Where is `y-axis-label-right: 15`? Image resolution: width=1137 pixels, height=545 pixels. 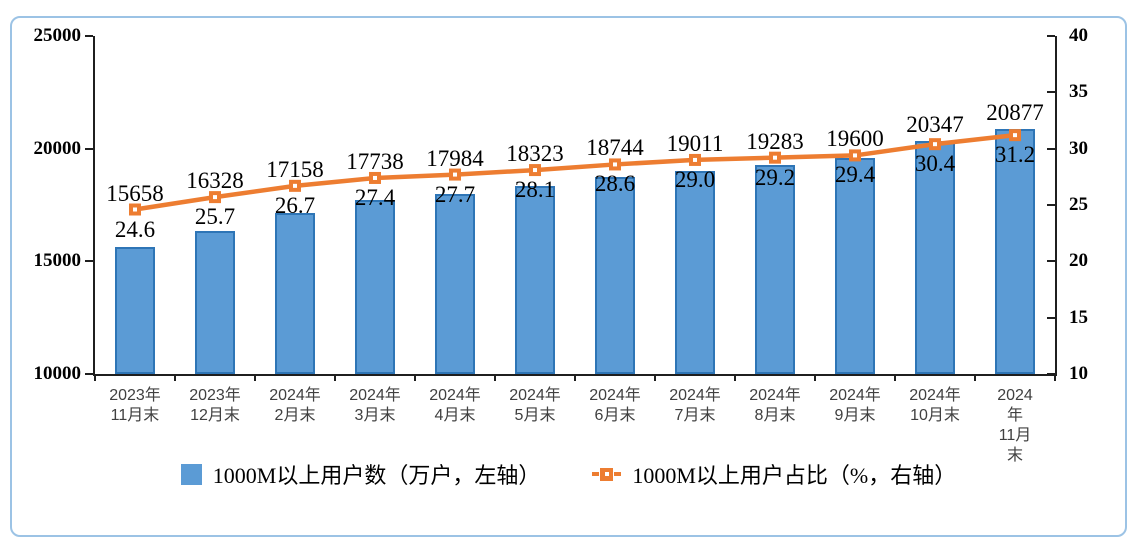 y-axis-label-right: 15 is located at coordinates (1078, 317).